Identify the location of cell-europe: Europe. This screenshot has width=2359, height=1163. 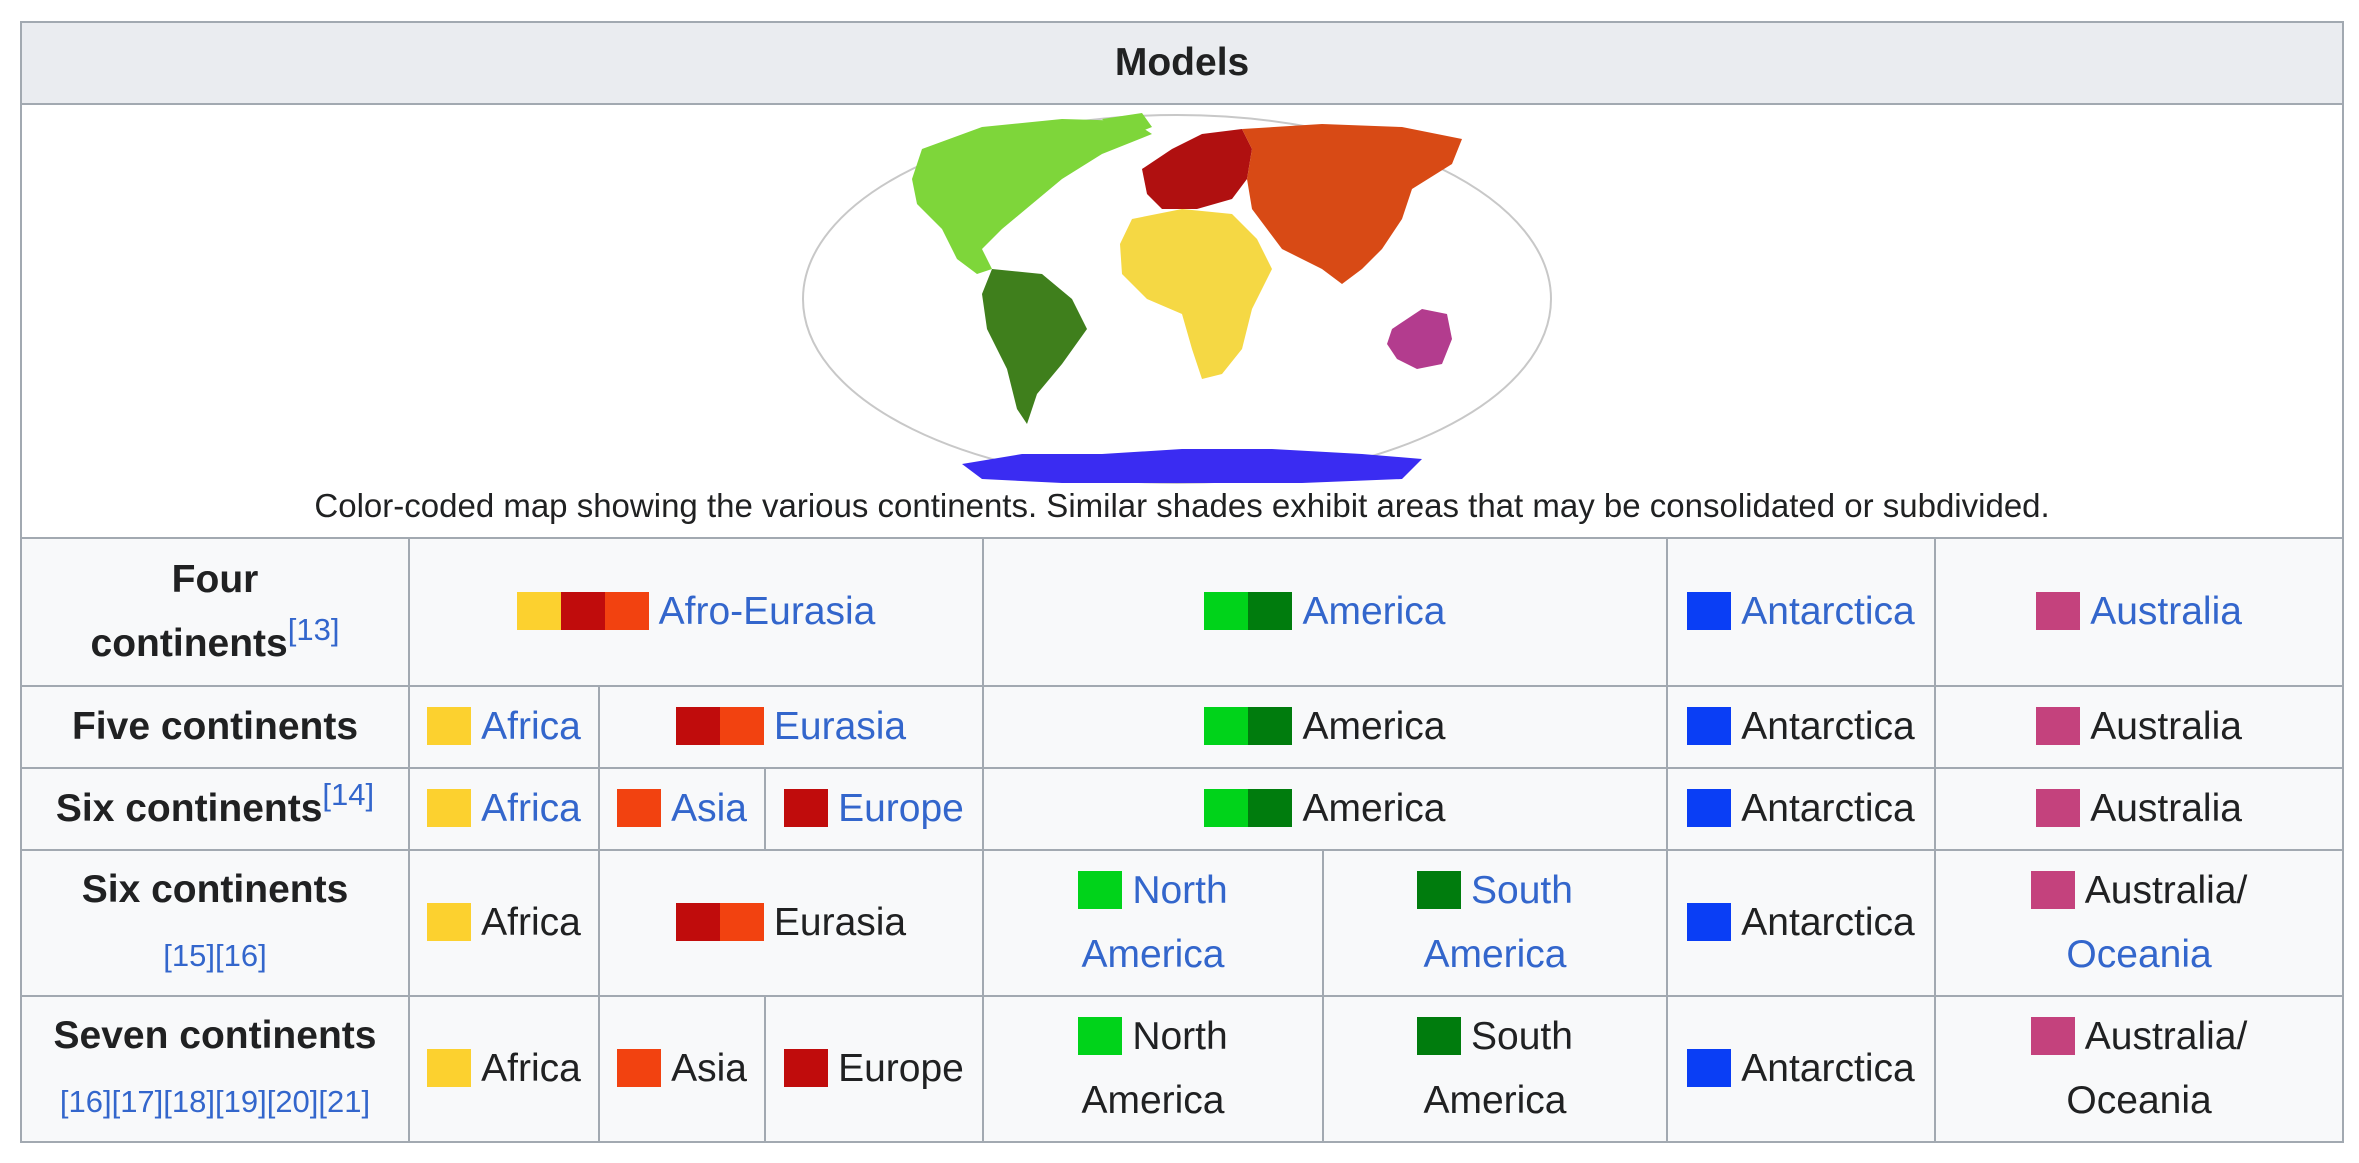
(874, 809).